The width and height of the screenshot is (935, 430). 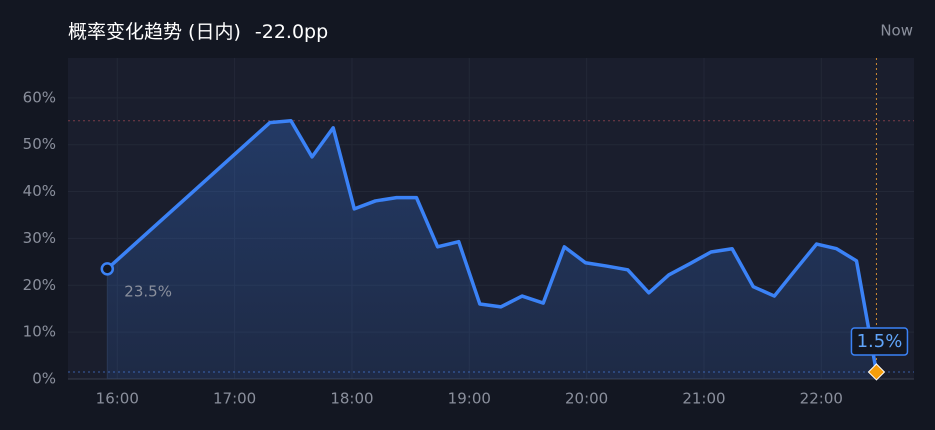 I want to click on x-tick-label: 17:00, so click(x=234, y=399).